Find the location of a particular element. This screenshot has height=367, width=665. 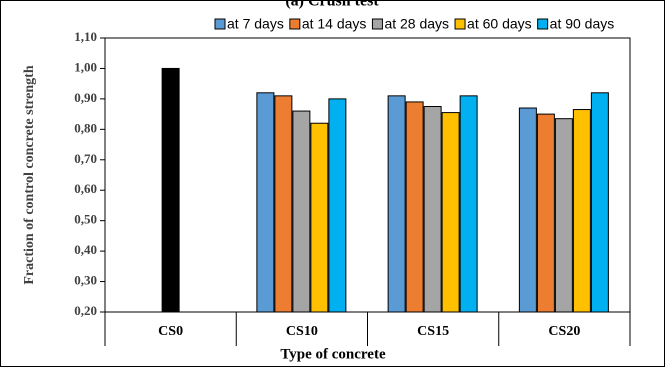

x-axis-label: Type of concrete is located at coordinates (333, 354).